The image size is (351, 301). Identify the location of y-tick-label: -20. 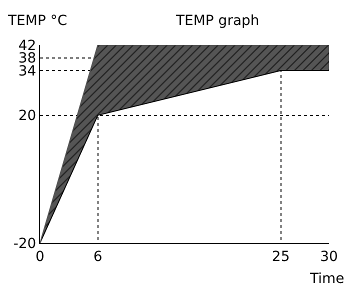
(24, 244).